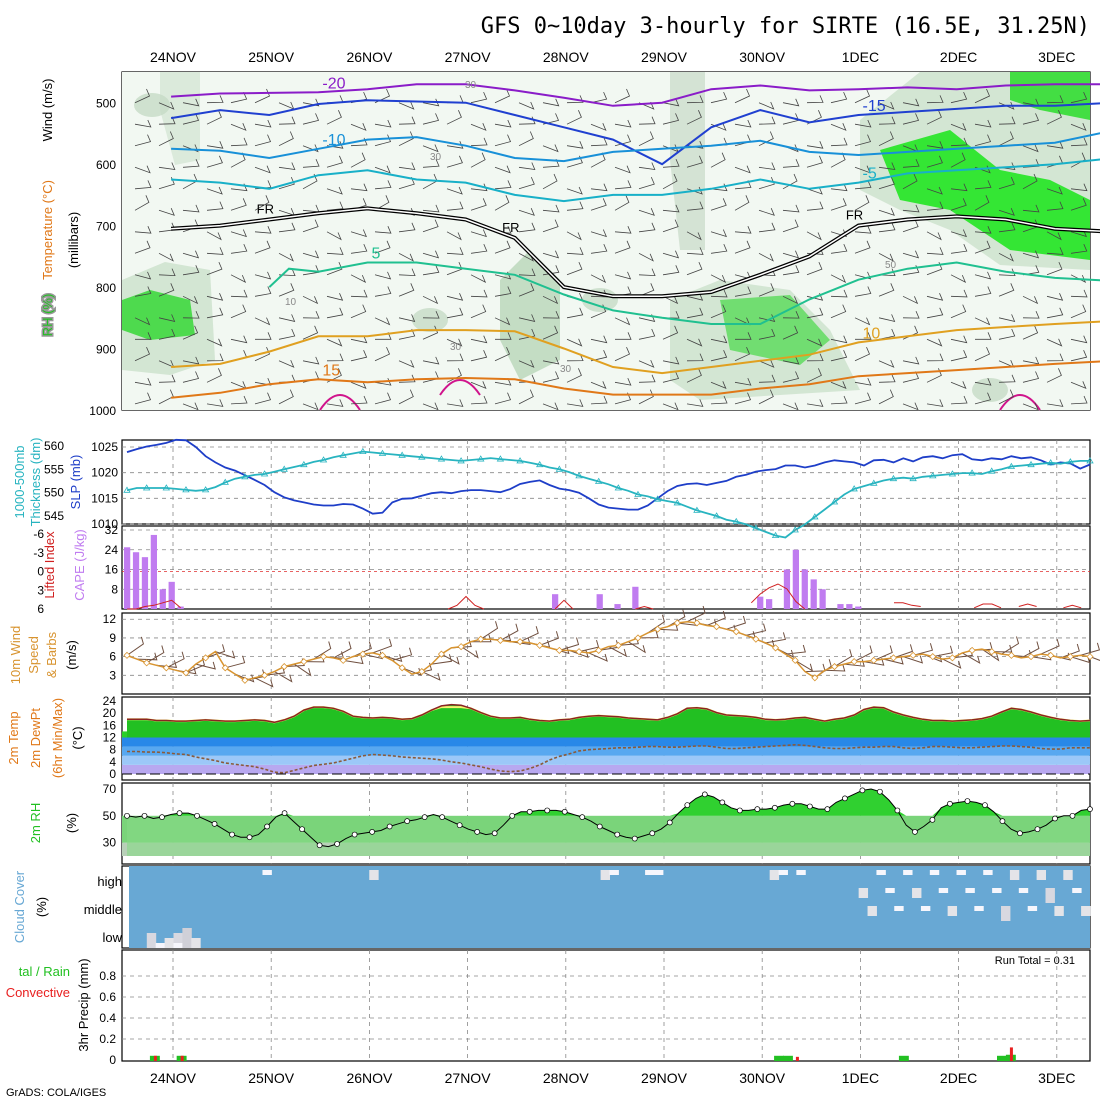 Image resolution: width=1100 pixels, height=1100 pixels. Describe the element at coordinates (54, 446) in the screenshot. I see `y-tick-thickness: 560` at that location.